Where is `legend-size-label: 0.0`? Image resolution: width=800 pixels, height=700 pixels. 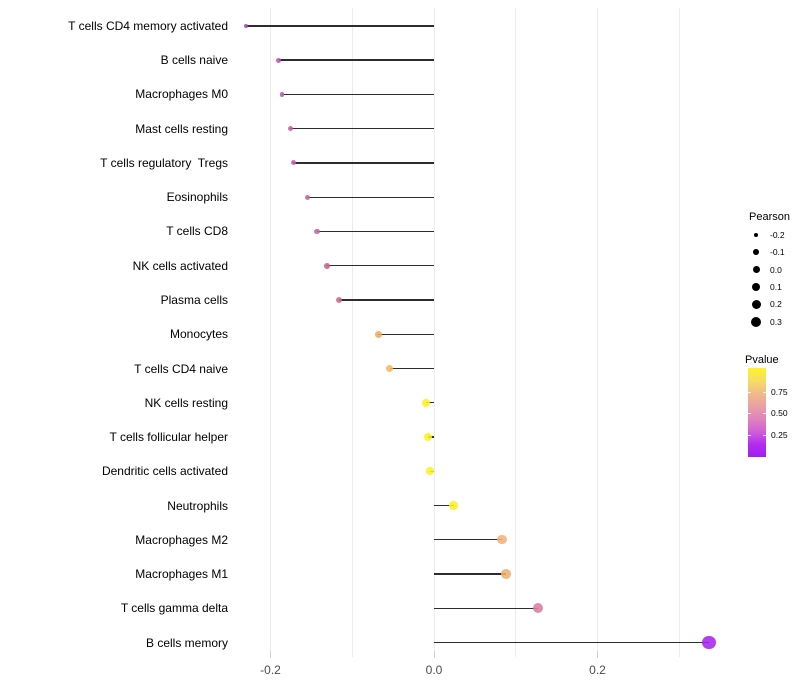
legend-size-label: 0.0 is located at coordinates (776, 269).